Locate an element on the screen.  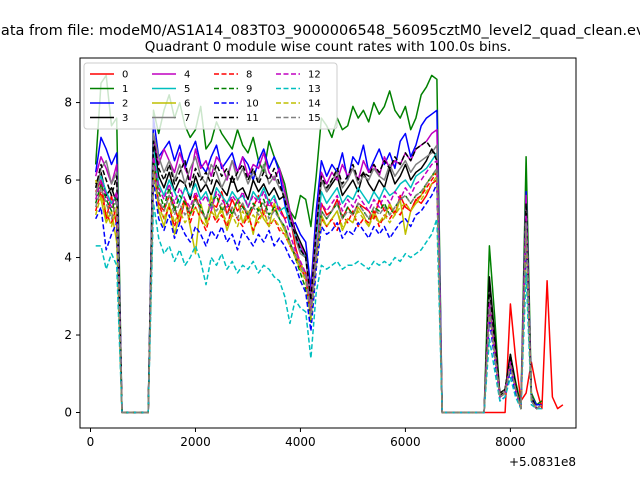
legend-label-14: 14 is located at coordinates (314, 104).